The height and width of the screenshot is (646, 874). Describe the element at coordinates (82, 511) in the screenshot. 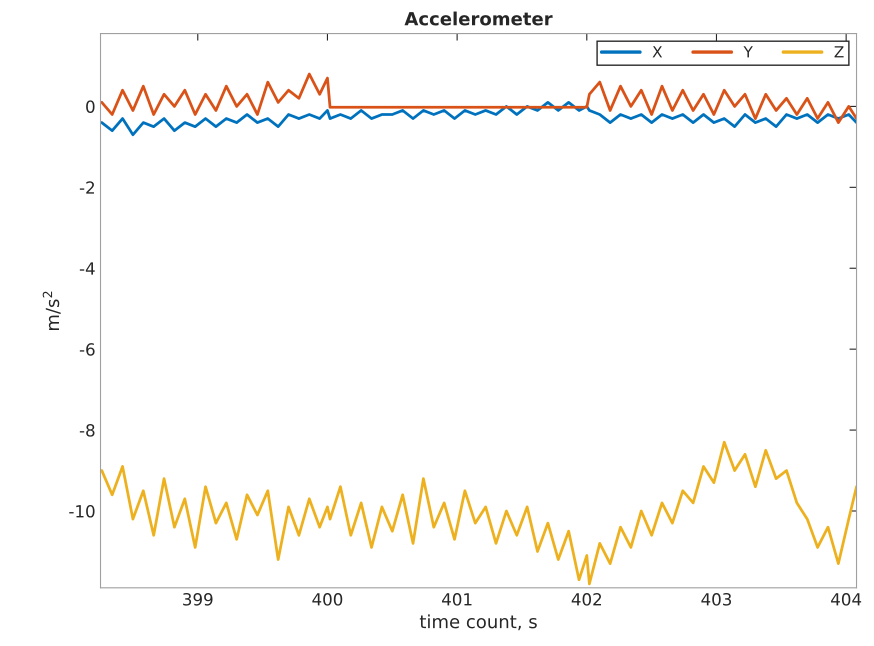

I see `y-tick-label: -10` at that location.